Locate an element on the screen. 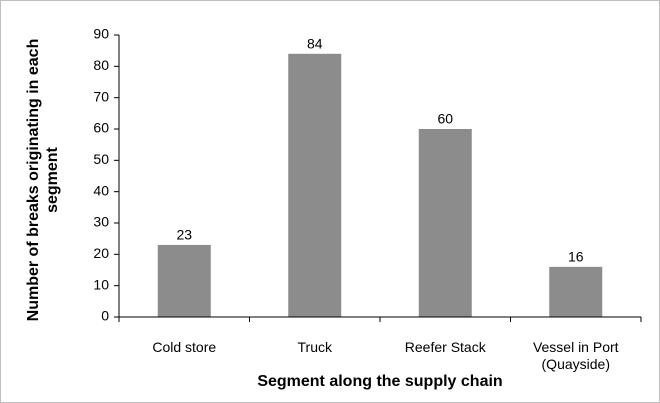 This screenshot has height=403, width=660. y-tick-label: 50 is located at coordinates (101, 159).